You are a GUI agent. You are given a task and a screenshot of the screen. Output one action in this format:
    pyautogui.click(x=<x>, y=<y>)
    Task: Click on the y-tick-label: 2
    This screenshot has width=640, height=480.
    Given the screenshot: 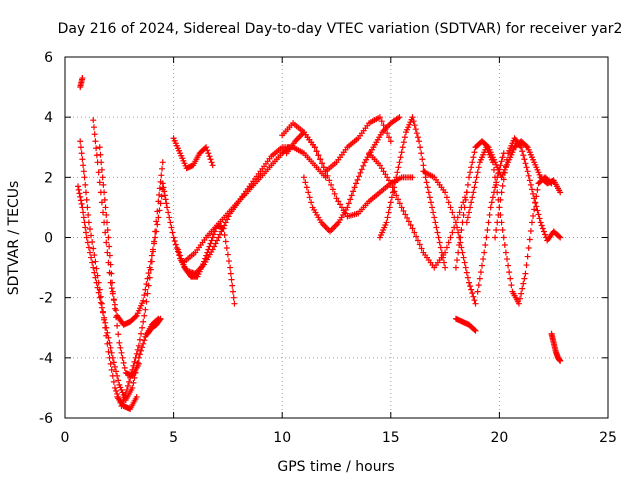 What is the action you would take?
    pyautogui.click(x=48, y=178)
    